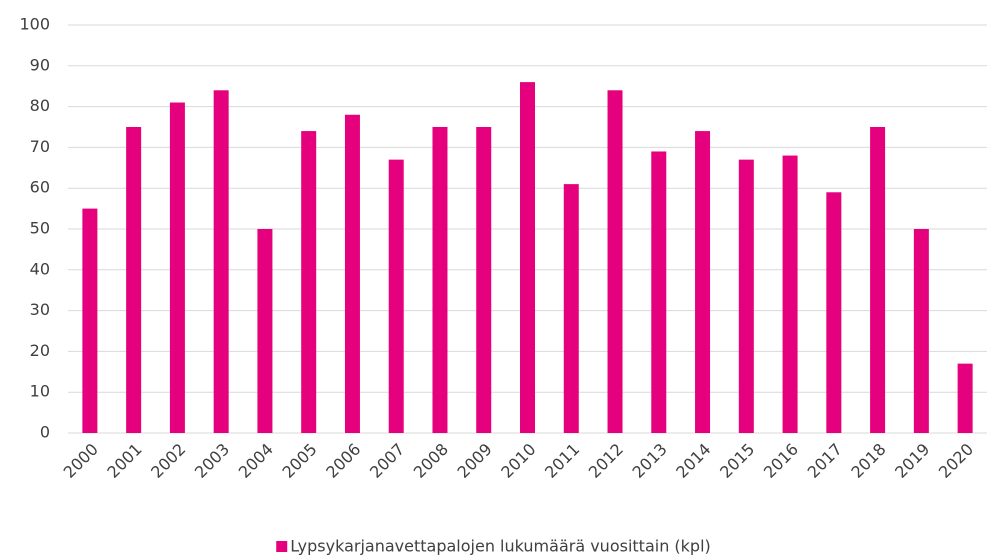  I want to click on x-tick-label: 2017, so click(825, 461).